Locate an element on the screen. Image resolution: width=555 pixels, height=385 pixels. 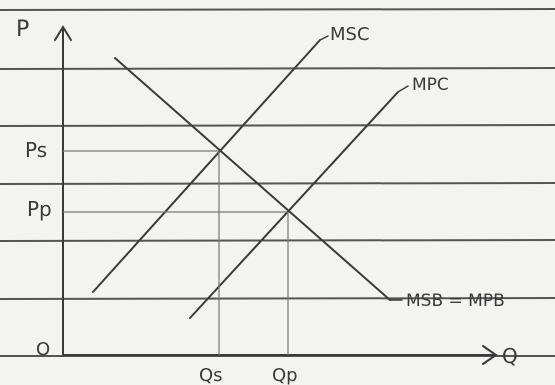
origin-label: O is located at coordinates (43, 349).